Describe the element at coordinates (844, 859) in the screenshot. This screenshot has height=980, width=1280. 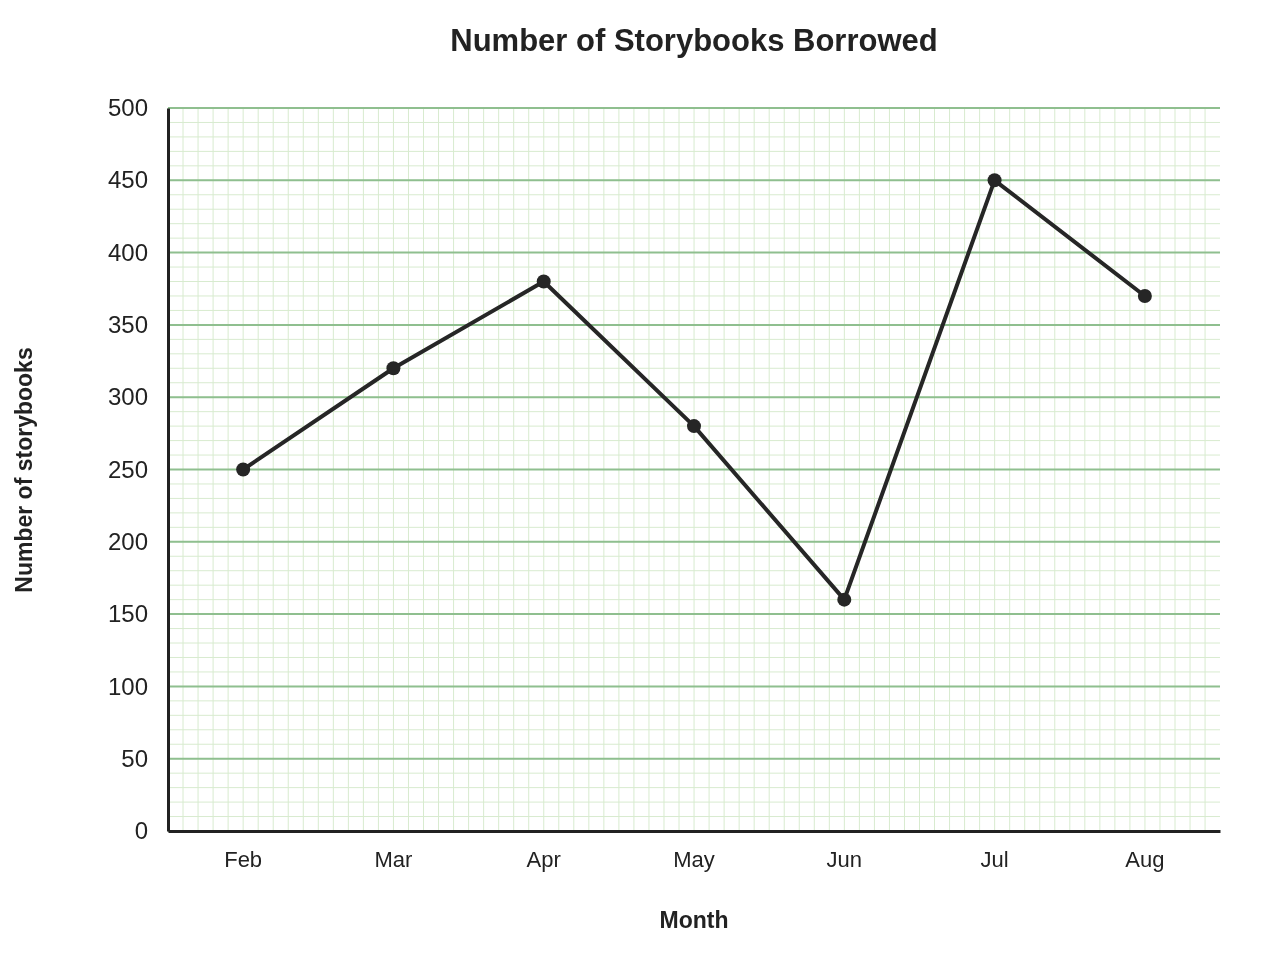
I see `x-tick-label: Jun` at that location.